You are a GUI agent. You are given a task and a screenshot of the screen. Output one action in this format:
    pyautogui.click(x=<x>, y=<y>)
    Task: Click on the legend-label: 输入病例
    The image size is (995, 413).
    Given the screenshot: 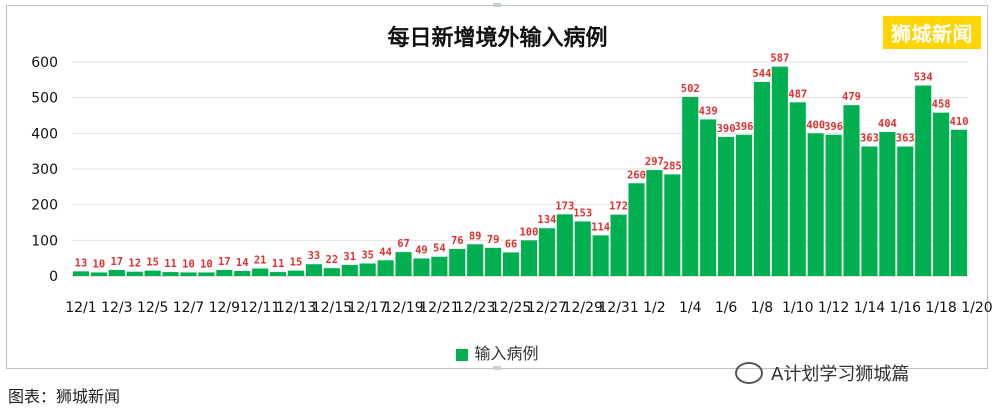 What is the action you would take?
    pyautogui.click(x=506, y=353)
    